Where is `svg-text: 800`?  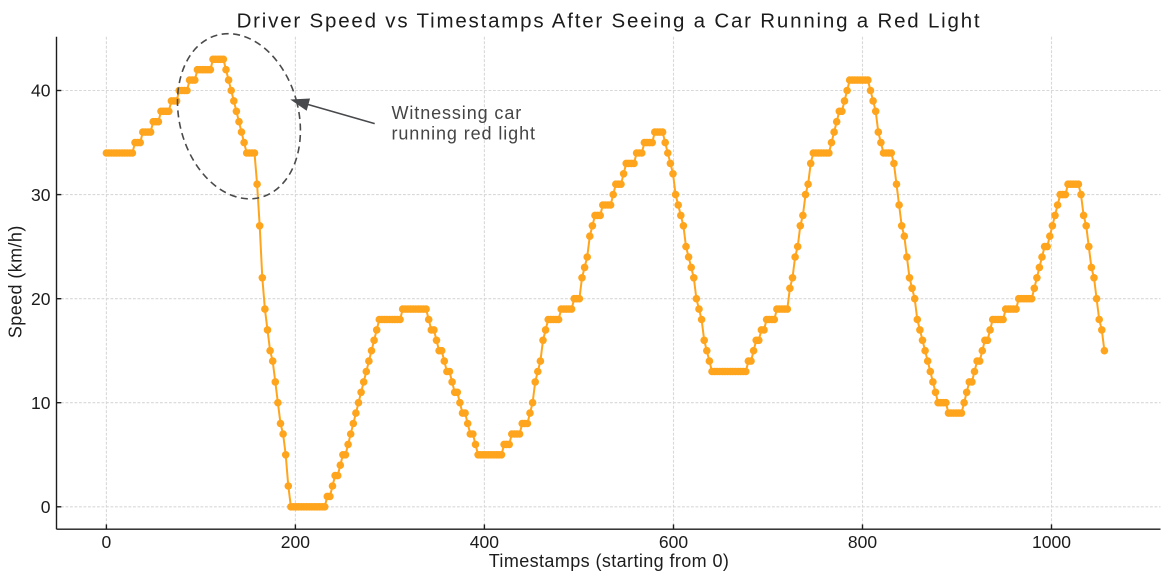 svg-text: 800 is located at coordinates (862, 542).